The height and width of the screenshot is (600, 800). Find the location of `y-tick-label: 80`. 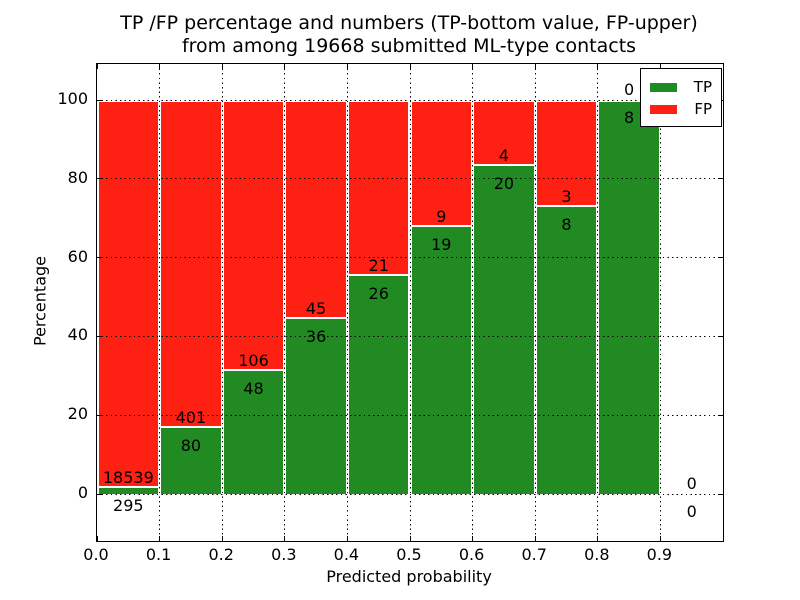

y-tick-label: 80 is located at coordinates (77, 177).